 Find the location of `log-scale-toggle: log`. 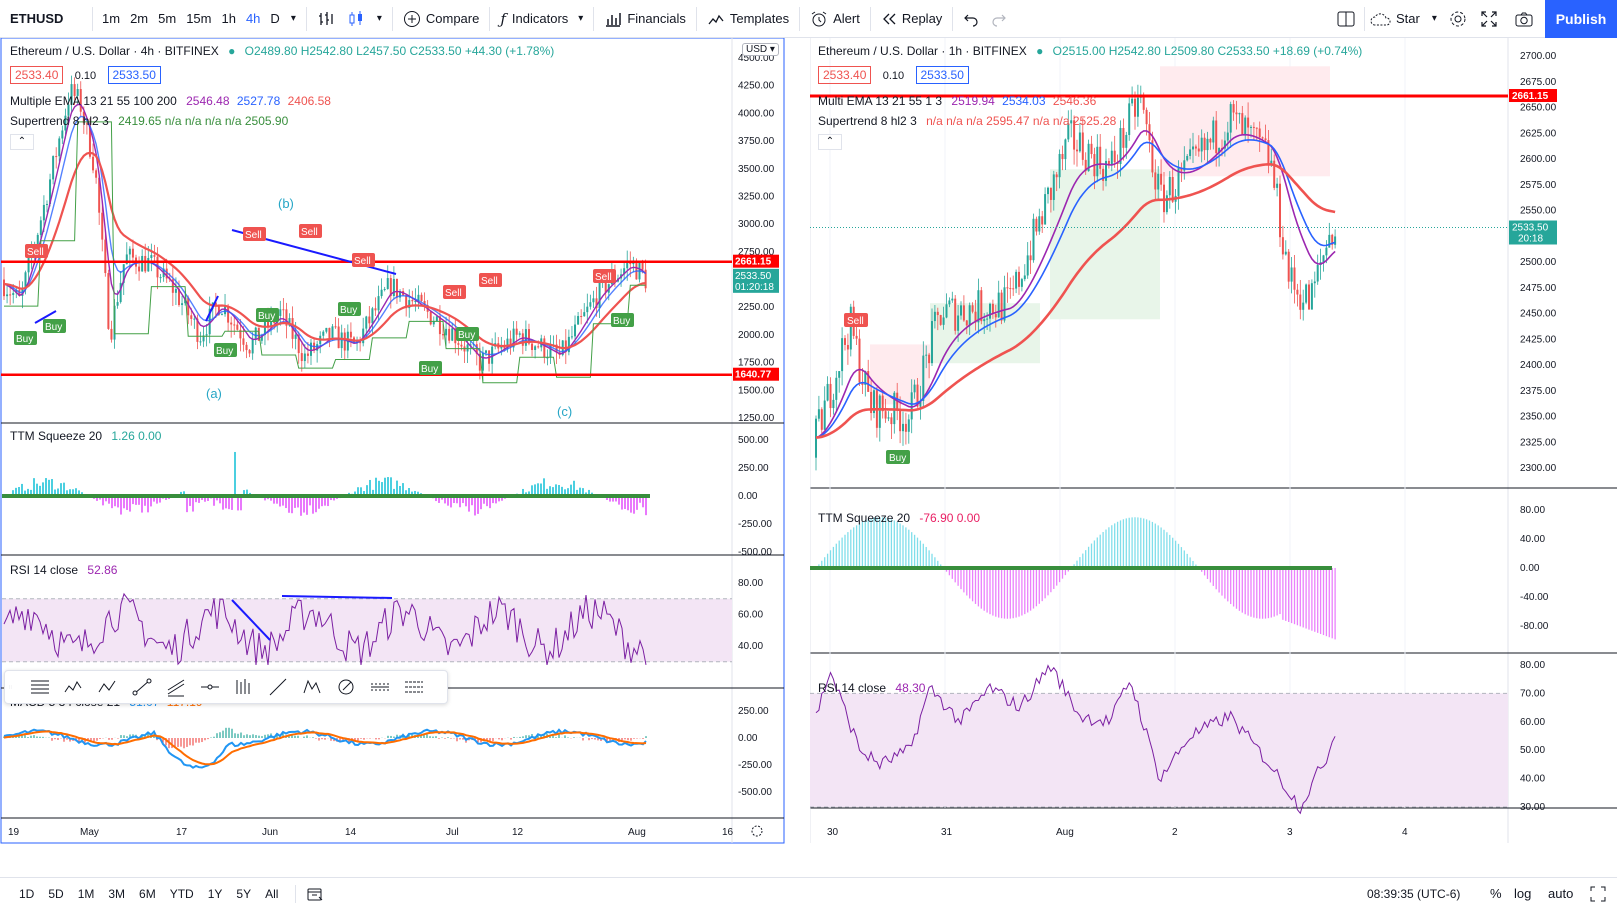

log-scale-toggle: log is located at coordinates (1523, 893).